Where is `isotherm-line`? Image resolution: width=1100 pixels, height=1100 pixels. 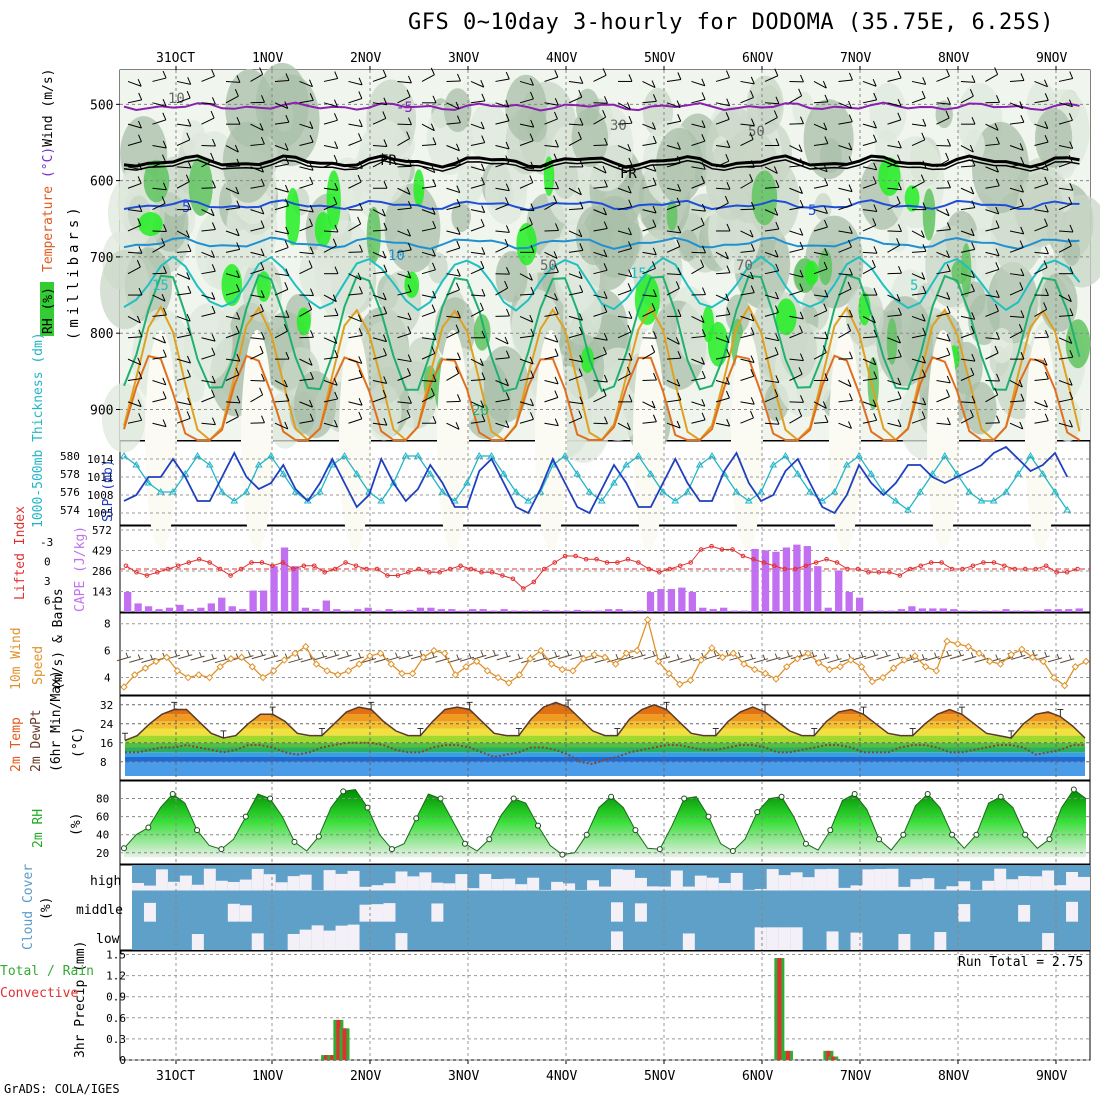 isotherm-line is located at coordinates (601, 243).